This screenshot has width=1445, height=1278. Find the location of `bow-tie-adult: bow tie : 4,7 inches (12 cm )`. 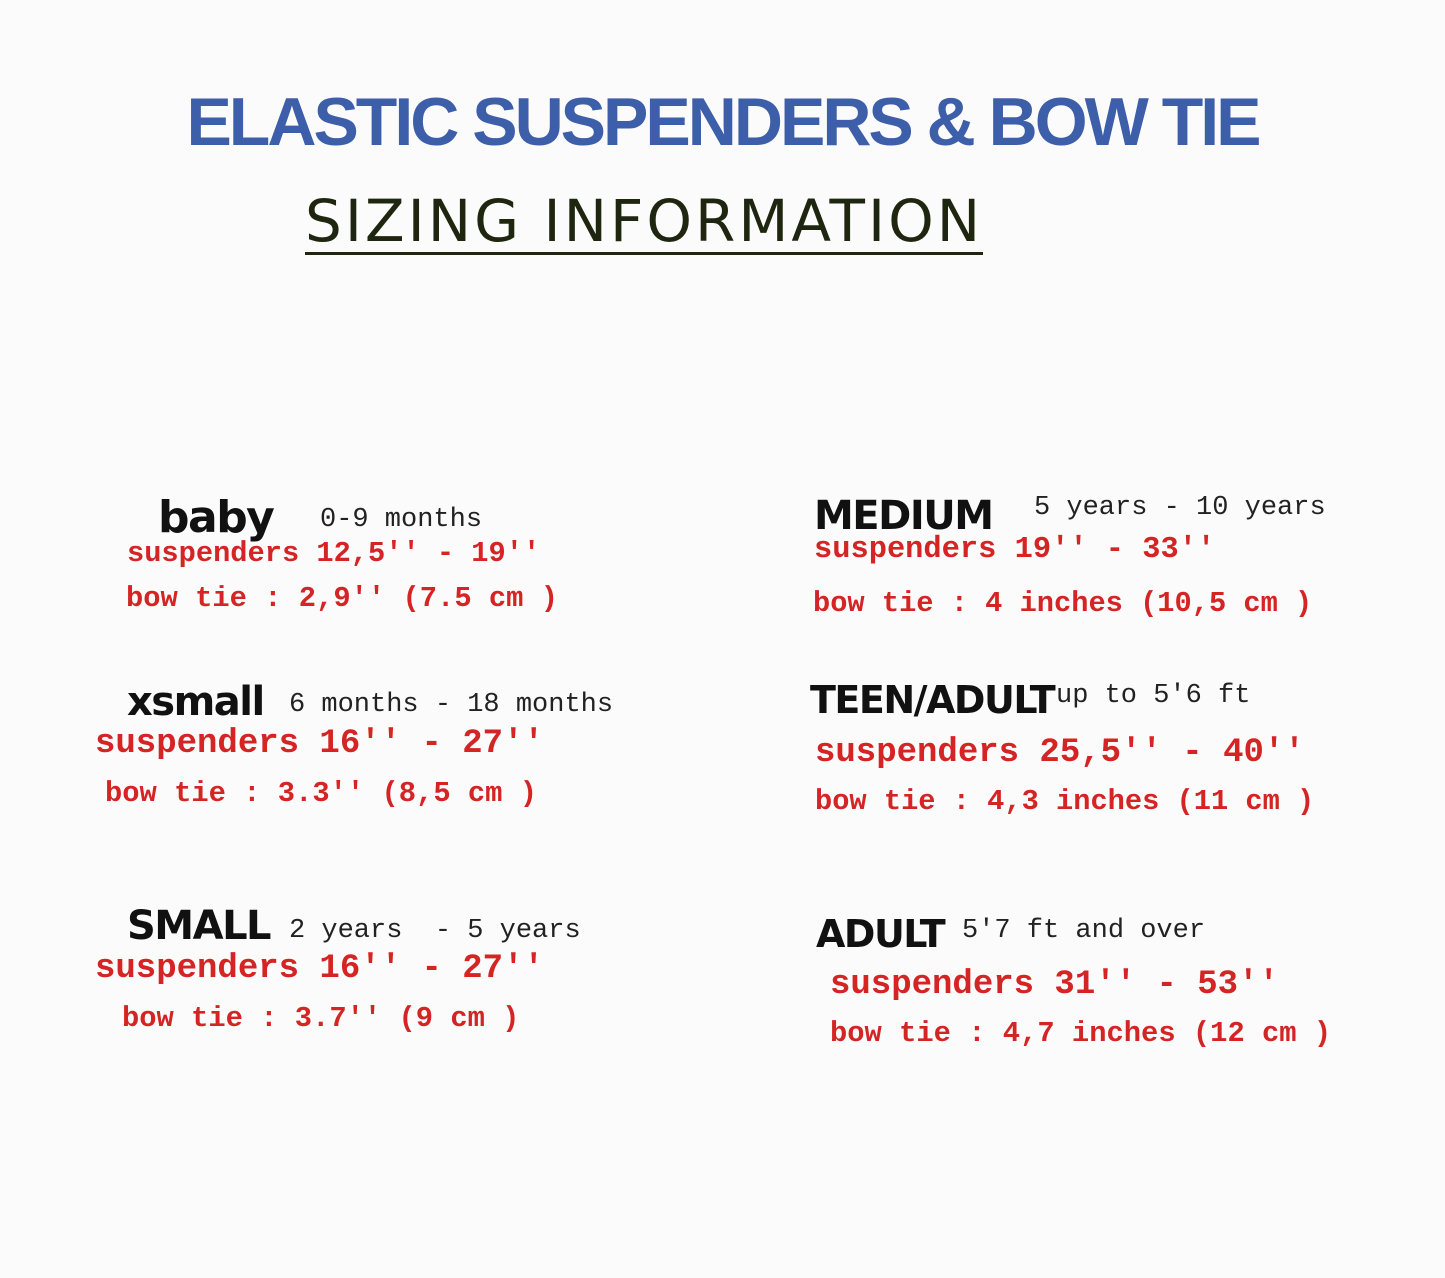

bow-tie-adult: bow tie : 4,7 inches (12 cm ) is located at coordinates (1081, 1033).